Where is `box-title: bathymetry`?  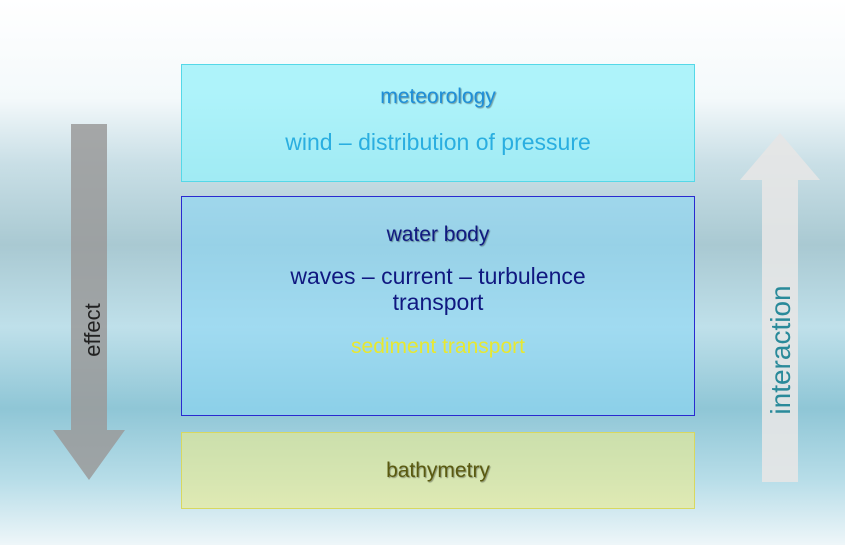
box-title: bathymetry is located at coordinates (438, 470).